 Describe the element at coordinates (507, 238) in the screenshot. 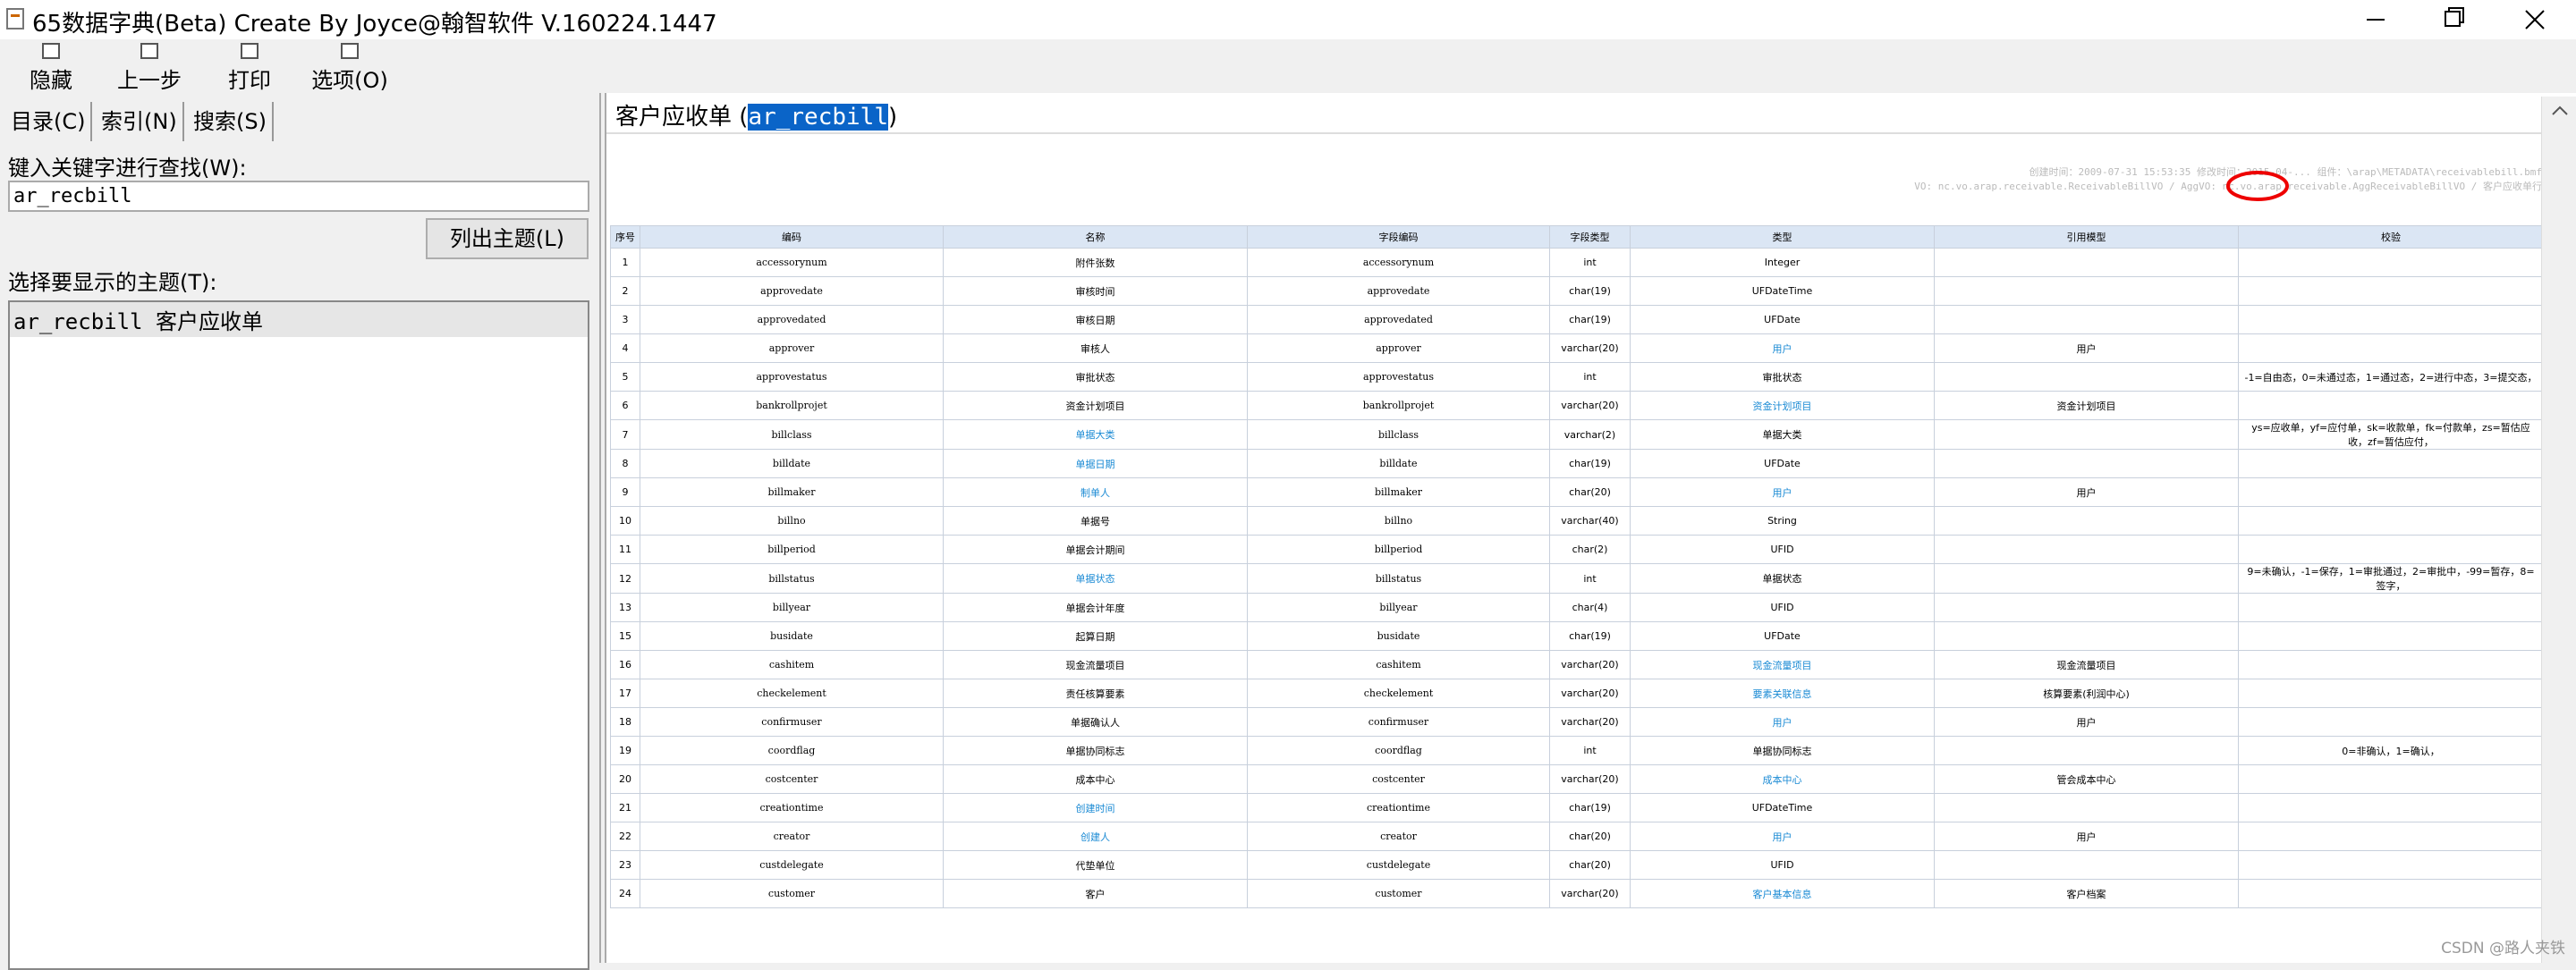

I see `list-button: 列出主题(L)` at that location.